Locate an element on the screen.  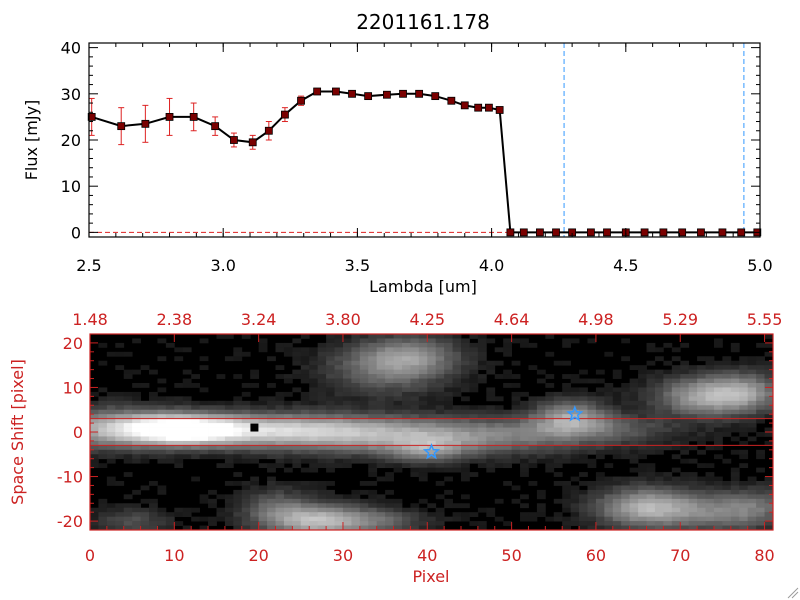
x-tick-label: 80 is located at coordinates (764, 555).